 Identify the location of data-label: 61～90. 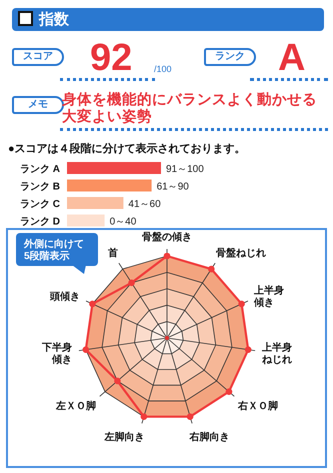
(173, 187).